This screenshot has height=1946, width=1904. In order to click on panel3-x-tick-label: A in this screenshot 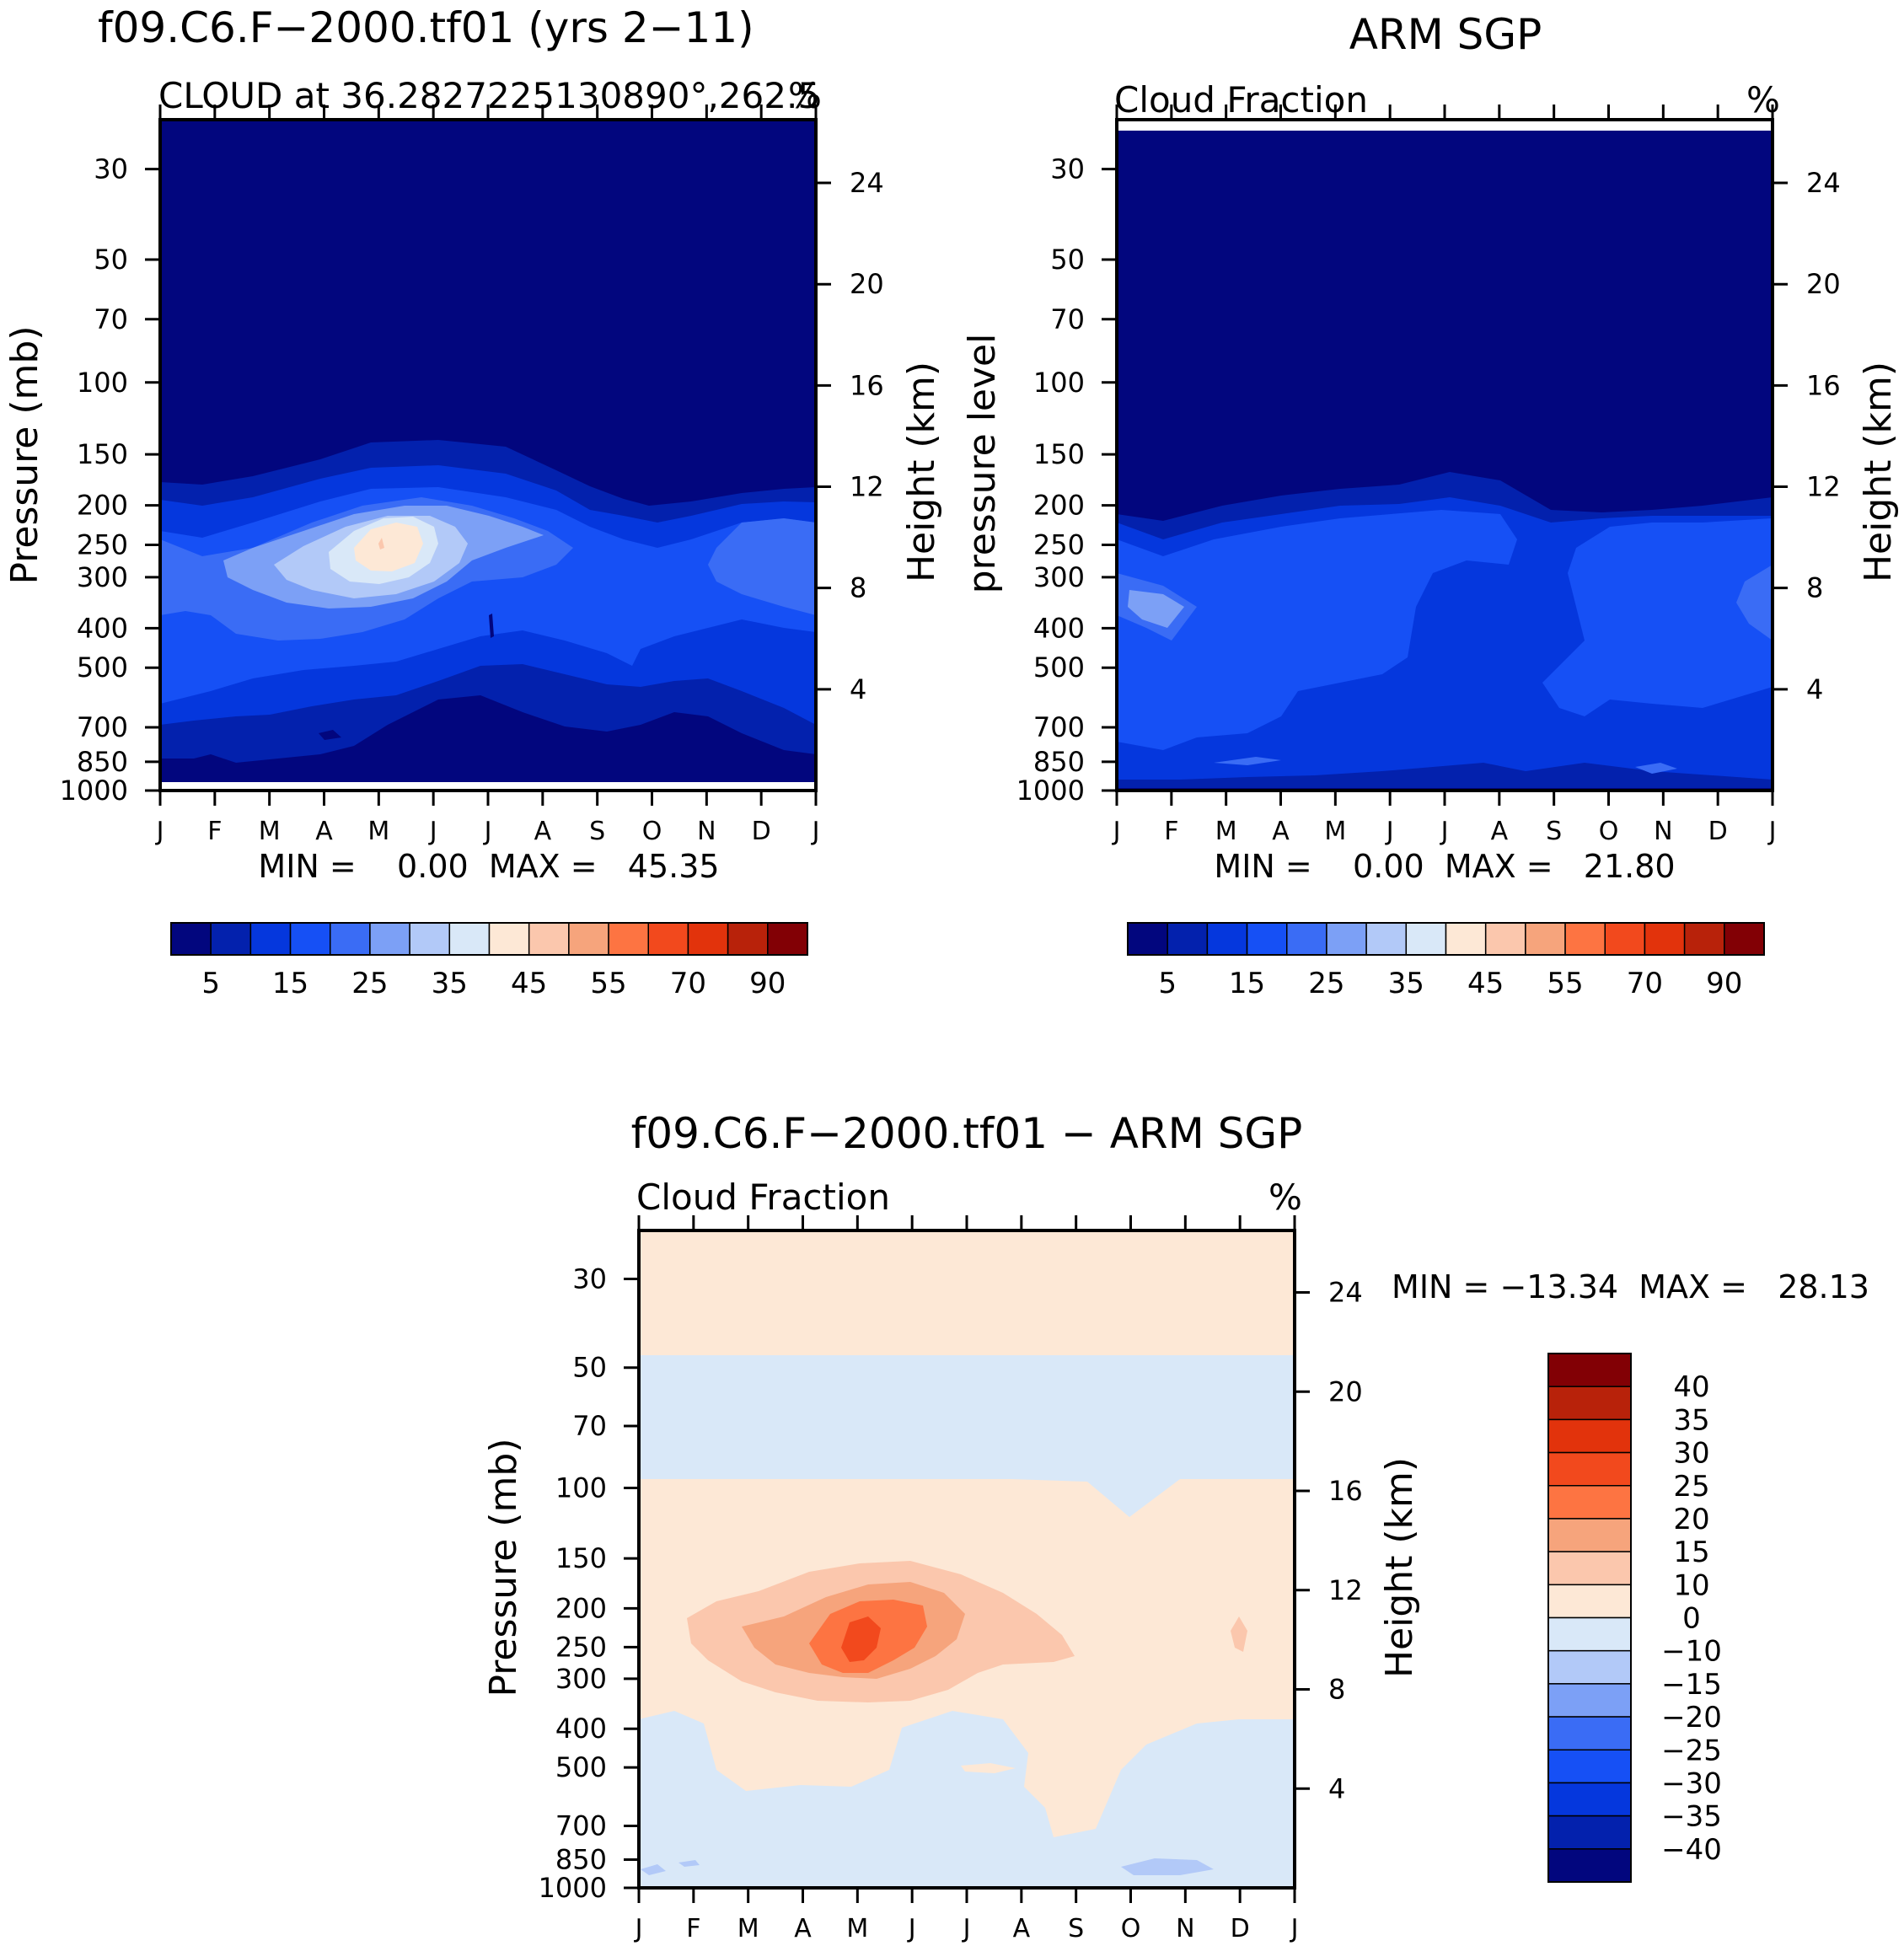, I will do `click(1022, 1928)`.